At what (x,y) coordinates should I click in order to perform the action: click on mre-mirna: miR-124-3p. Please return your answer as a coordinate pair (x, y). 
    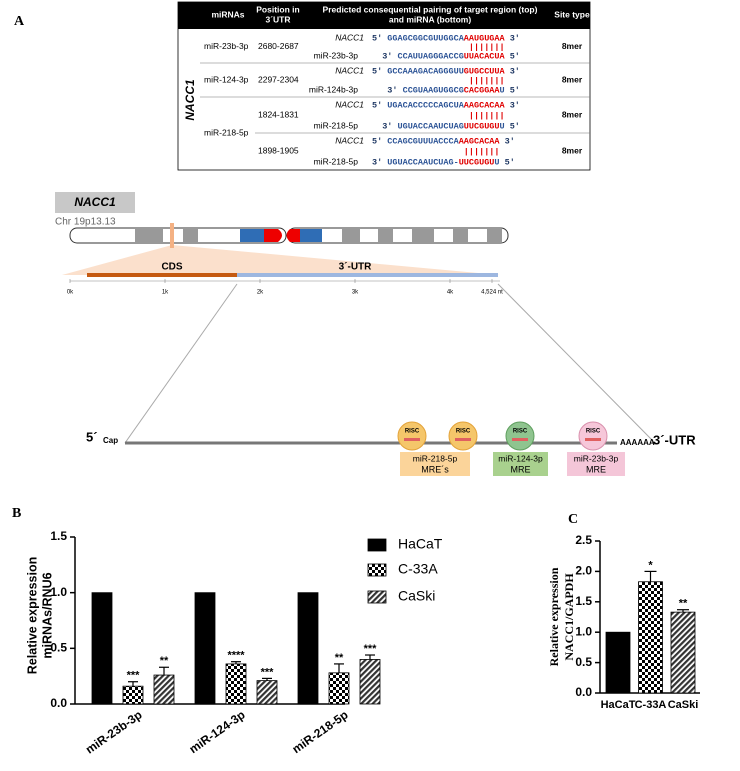
    Looking at the image, I should click on (520, 458).